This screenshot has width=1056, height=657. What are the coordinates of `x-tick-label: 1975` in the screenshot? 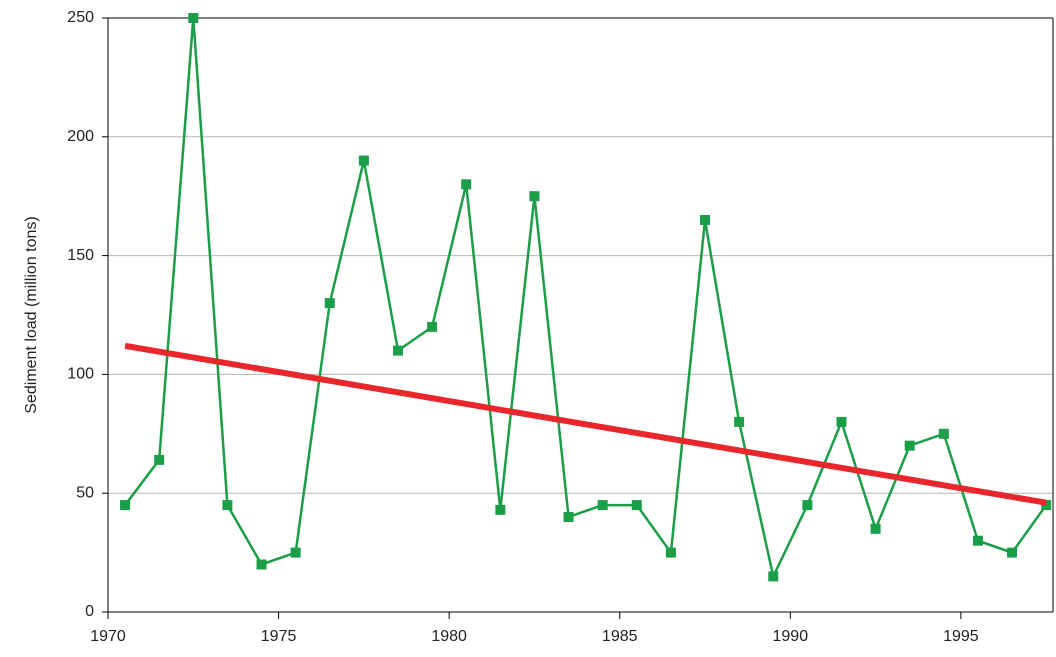 It's located at (279, 636).